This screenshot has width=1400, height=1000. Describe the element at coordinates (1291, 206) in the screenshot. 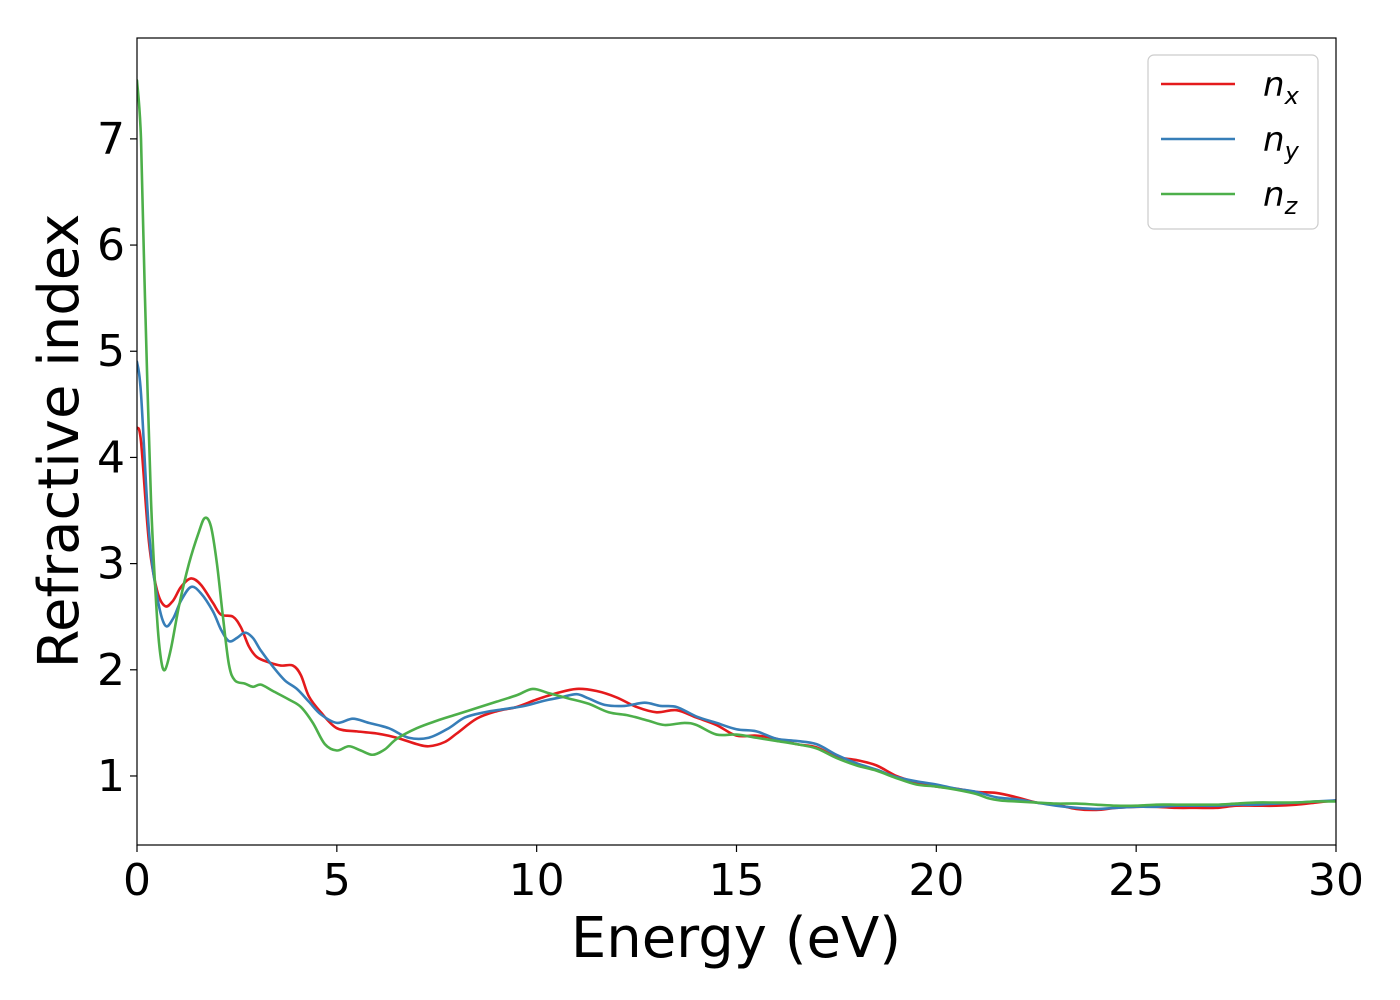

I see `legend-label-subscript: z` at that location.